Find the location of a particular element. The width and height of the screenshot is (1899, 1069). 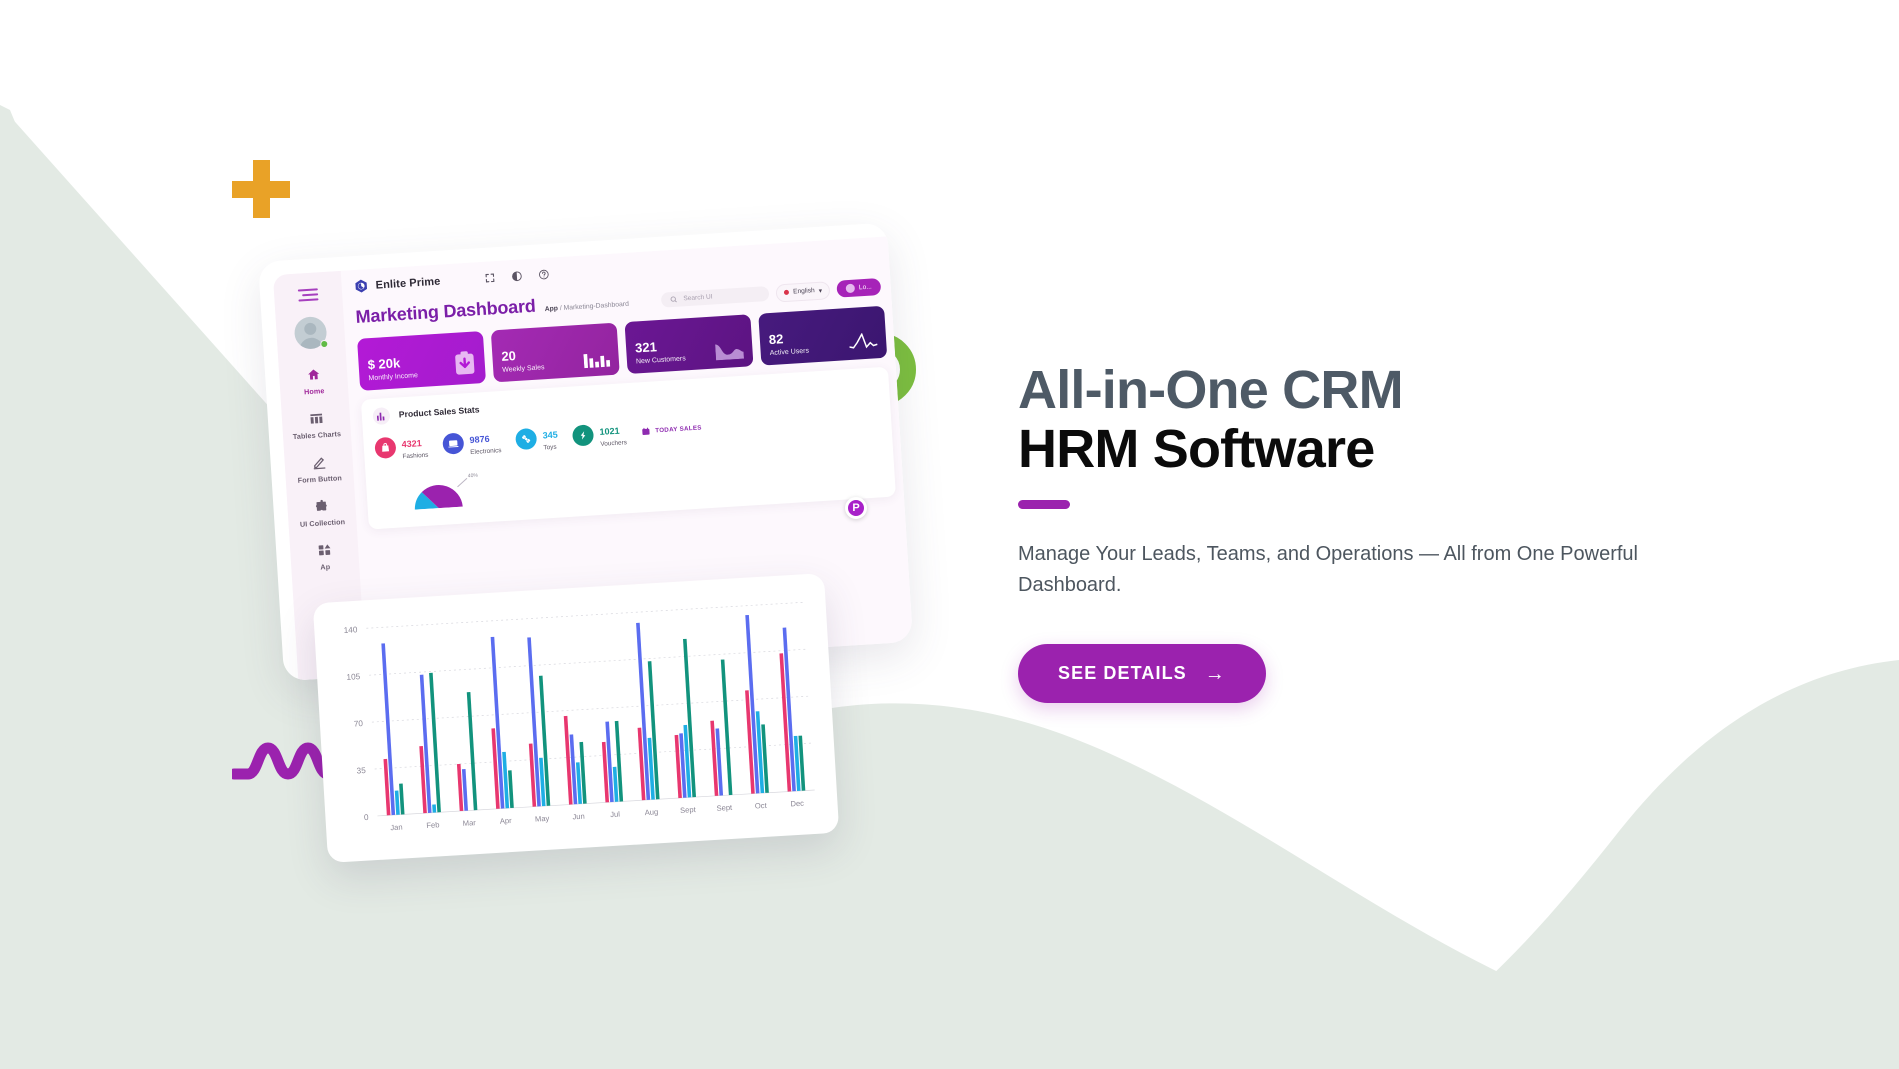

accent-bar is located at coordinates (1044, 505).